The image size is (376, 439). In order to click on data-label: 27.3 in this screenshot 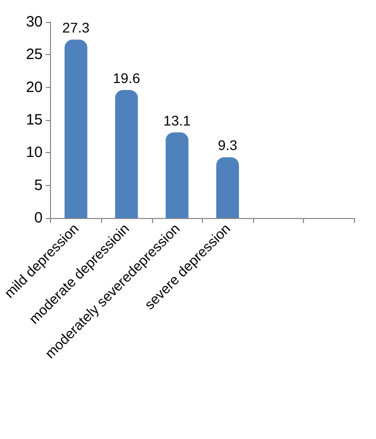, I will do `click(76, 28)`.